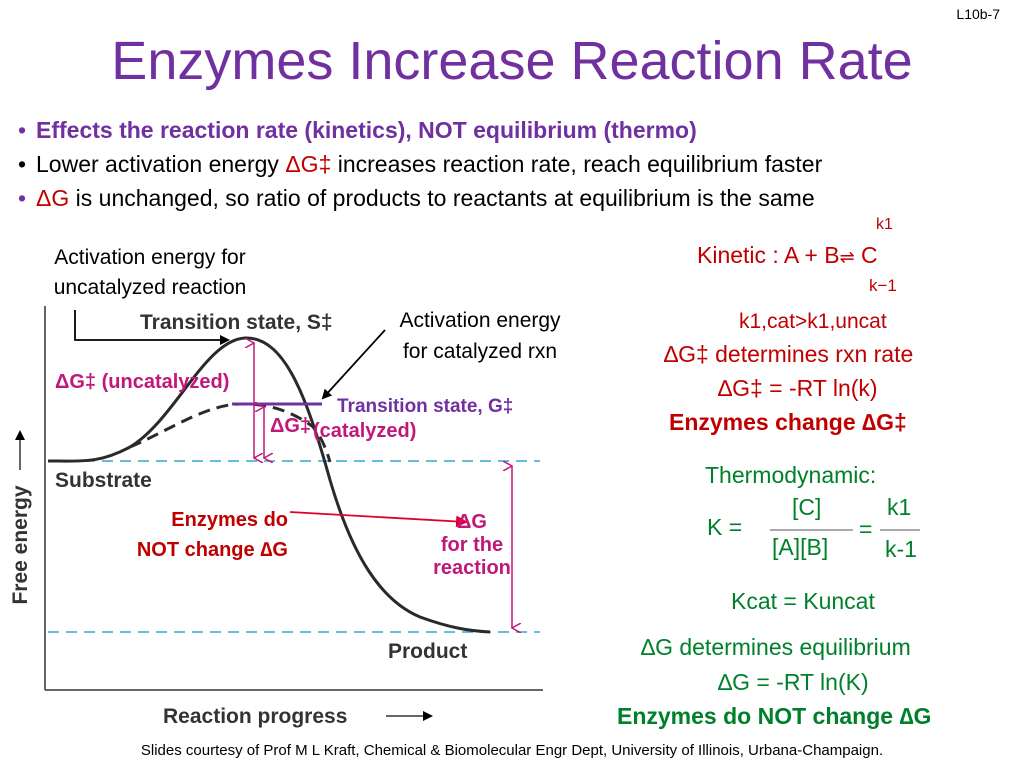 This screenshot has height=768, width=1024. Describe the element at coordinates (813, 321) in the screenshot. I see `k-compare: k1,cat>k1,uncat` at that location.